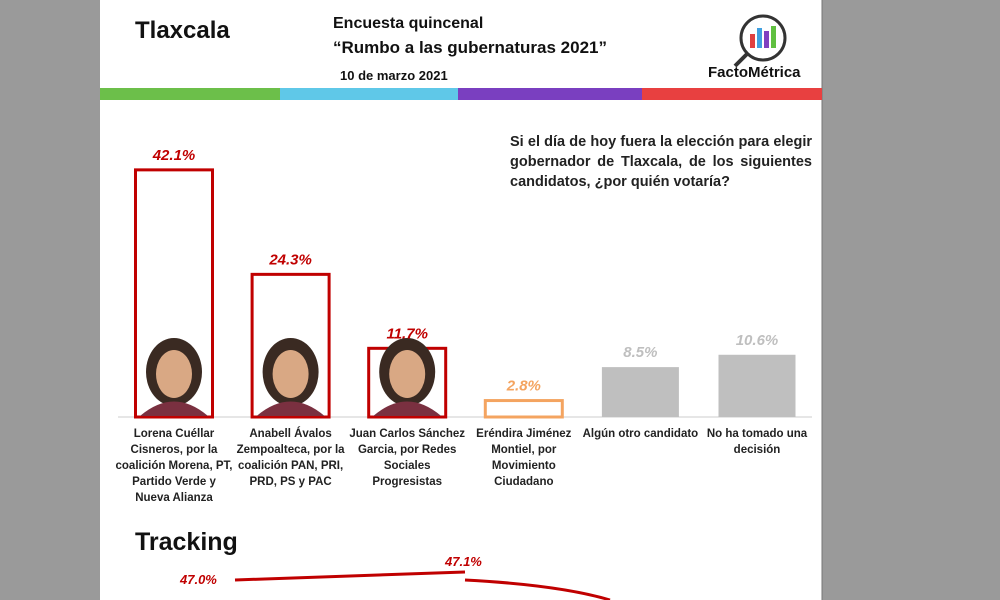 This screenshot has height=600, width=1000. Describe the element at coordinates (757, 442) in the screenshot. I see `category-label: No ha tomado una decisión` at that location.